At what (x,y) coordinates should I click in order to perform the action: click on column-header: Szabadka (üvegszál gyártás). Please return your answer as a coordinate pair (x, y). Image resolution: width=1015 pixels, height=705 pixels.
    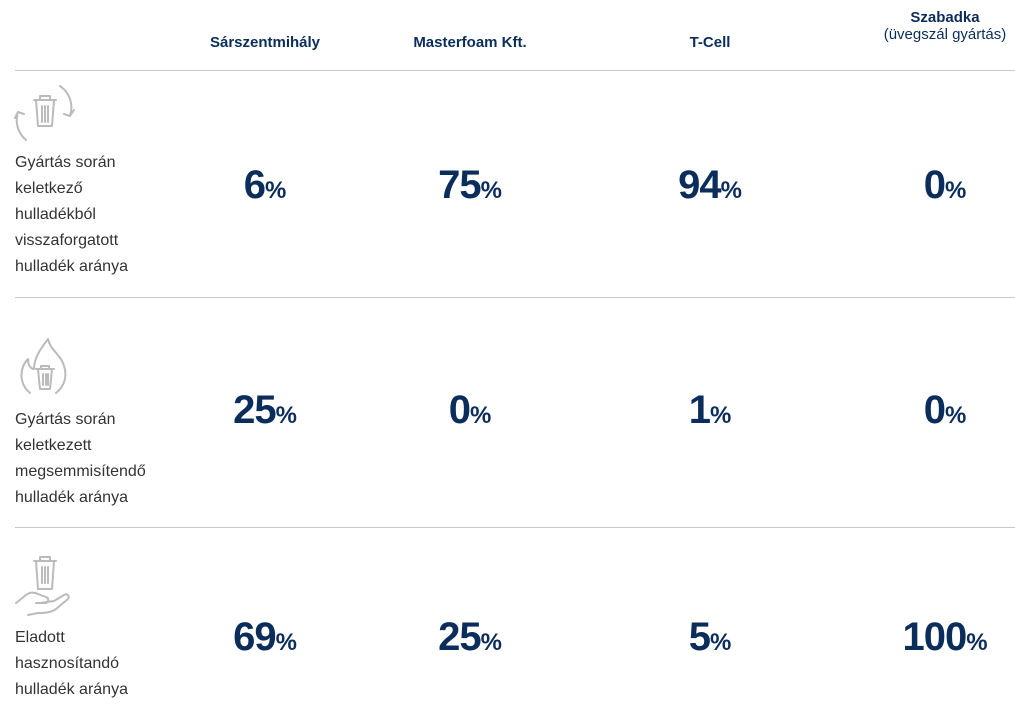
    Looking at the image, I should click on (925, 26).